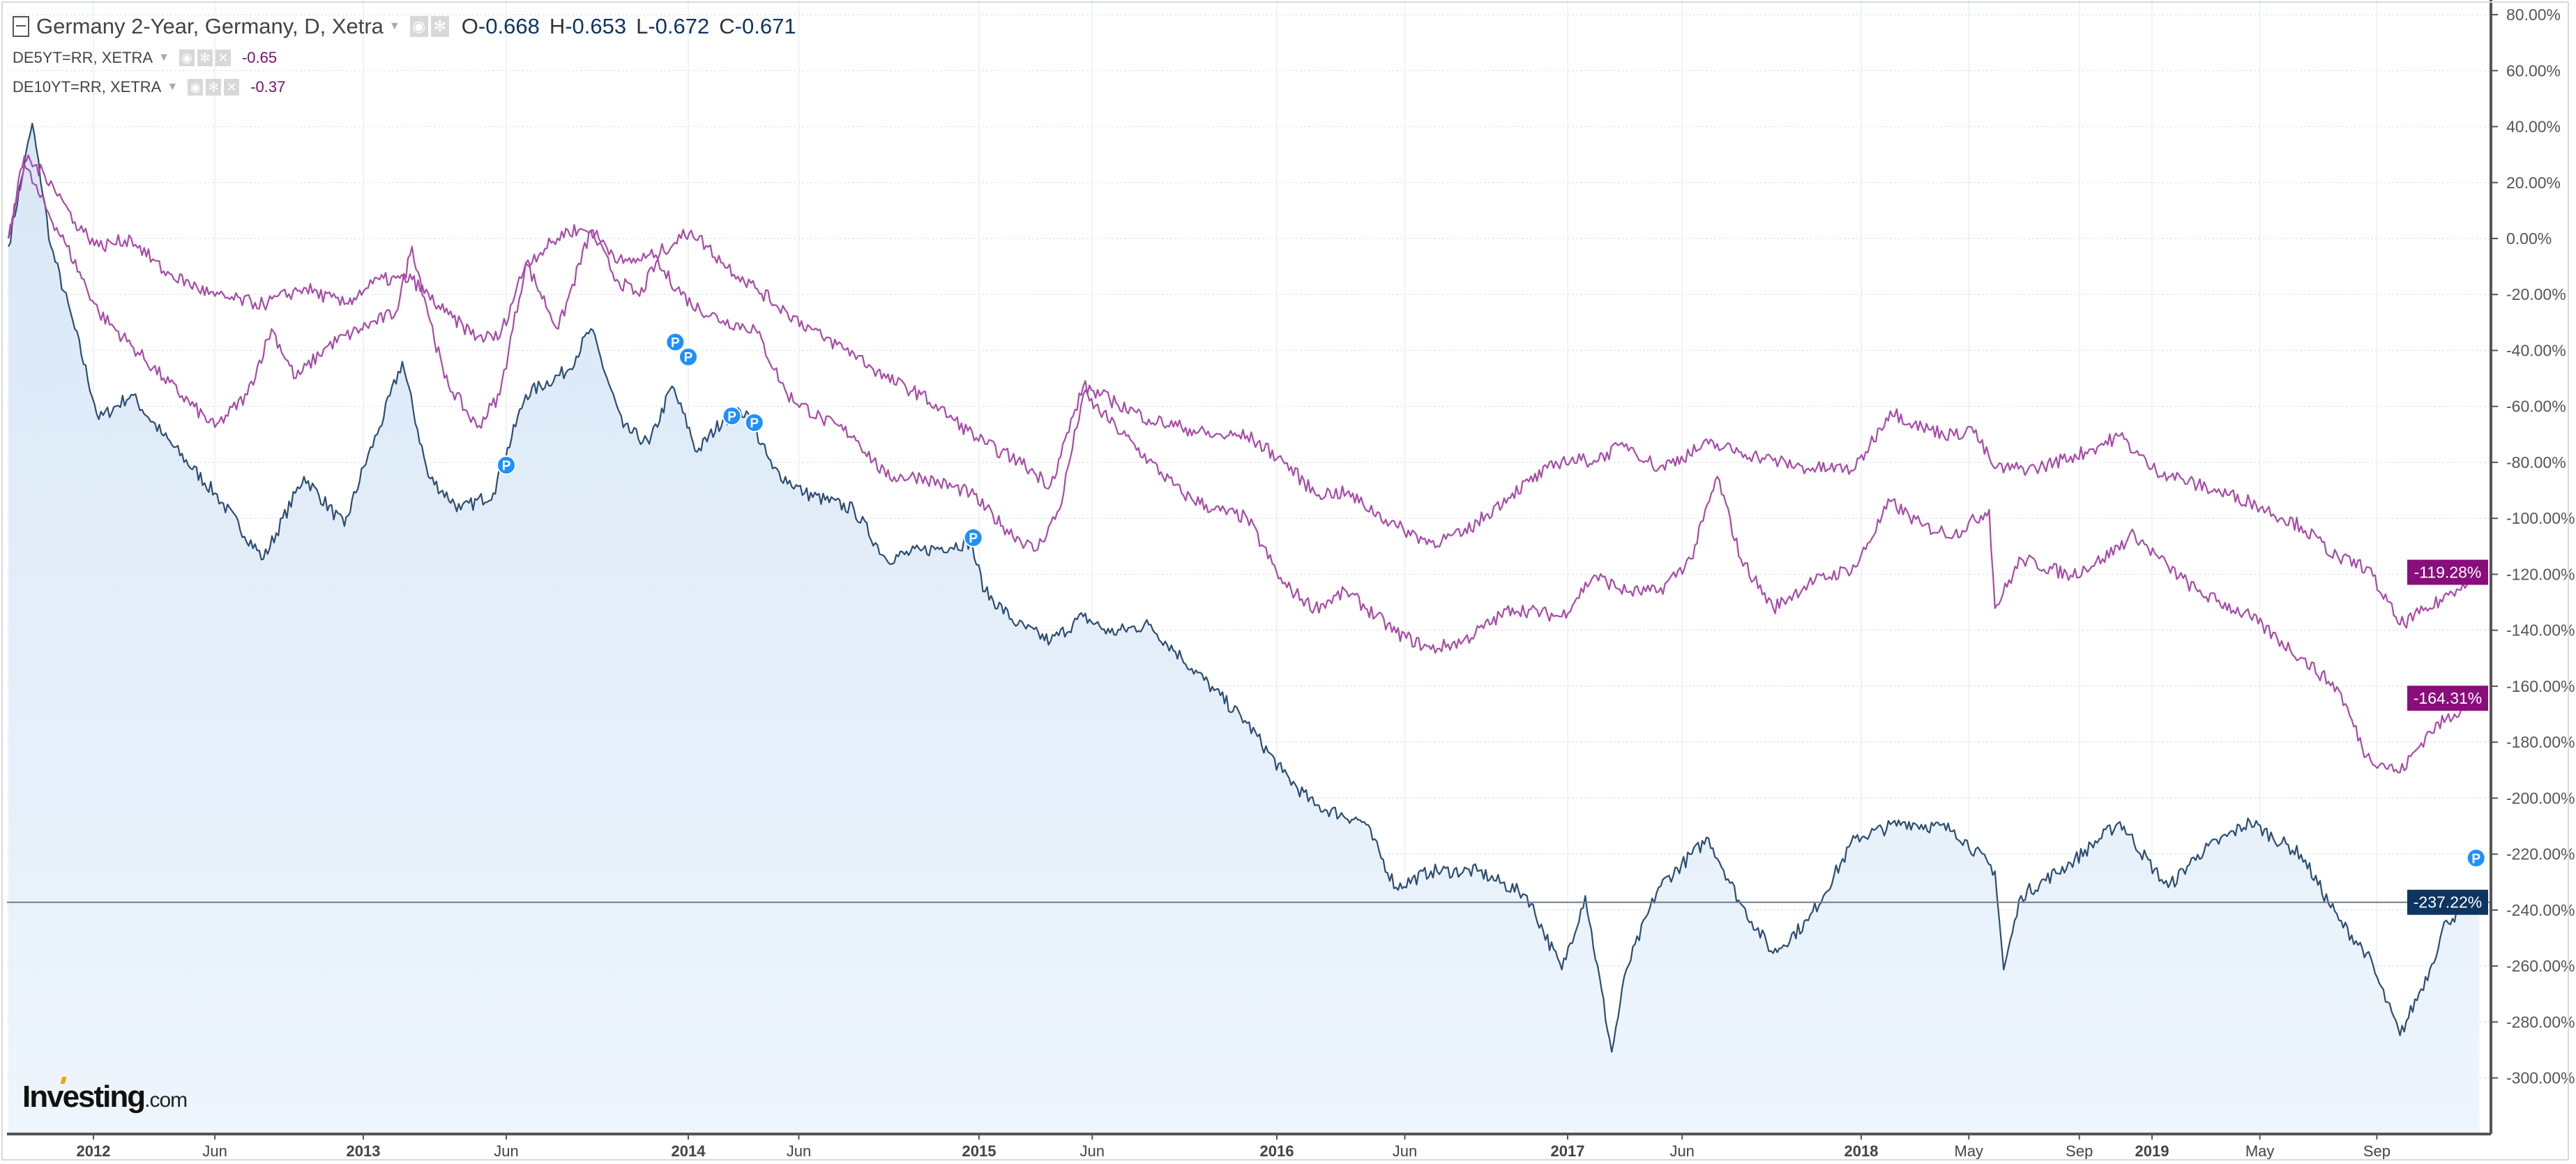 The height and width of the screenshot is (1164, 2576). What do you see at coordinates (364, 1151) in the screenshot?
I see `x-tick-label: 2013` at bounding box center [364, 1151].